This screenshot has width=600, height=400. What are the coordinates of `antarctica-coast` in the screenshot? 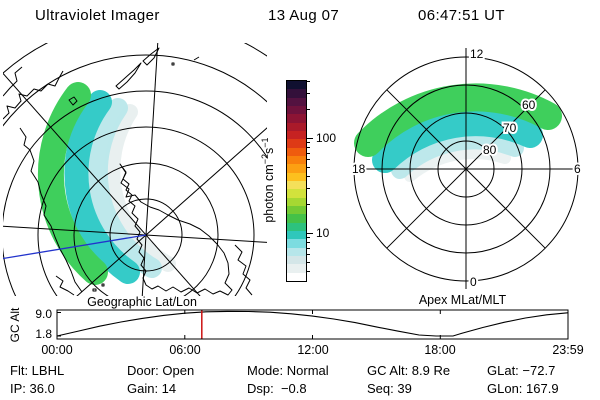 It's located at (176, 229).